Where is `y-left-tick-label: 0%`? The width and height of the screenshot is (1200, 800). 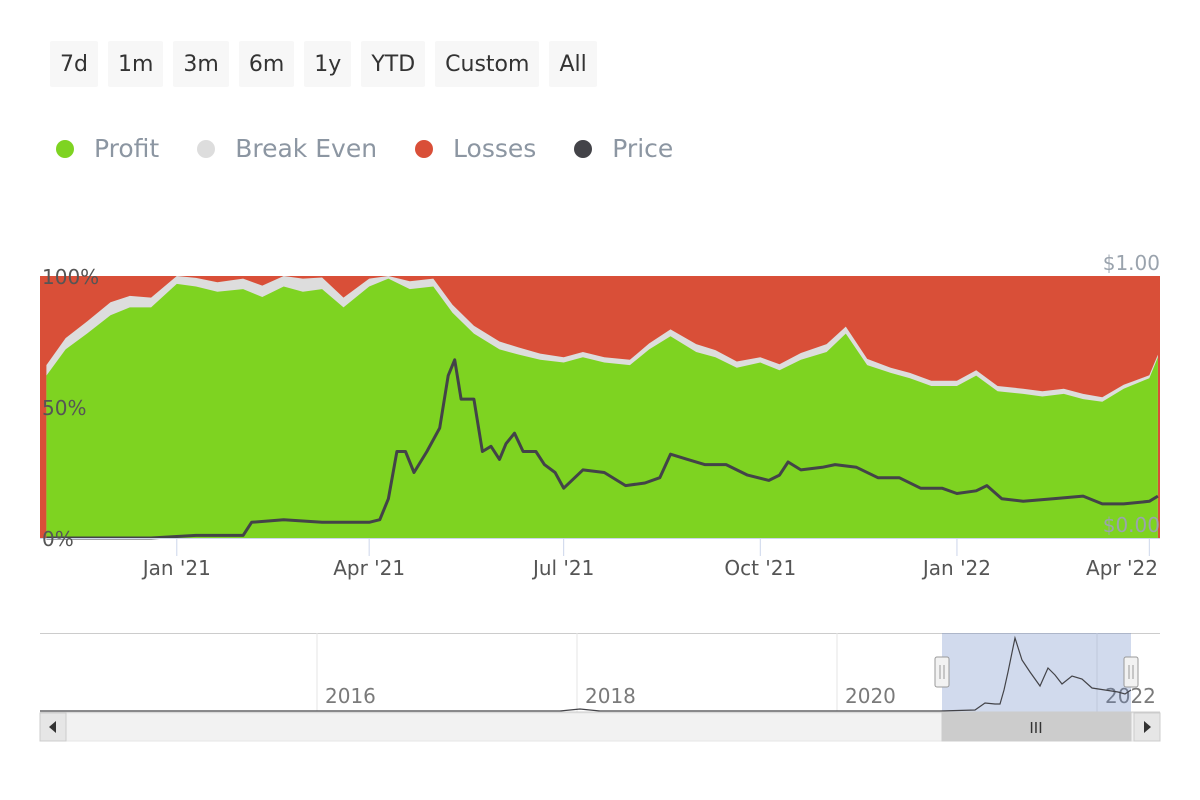
y-left-tick-label: 0% is located at coordinates (58, 539).